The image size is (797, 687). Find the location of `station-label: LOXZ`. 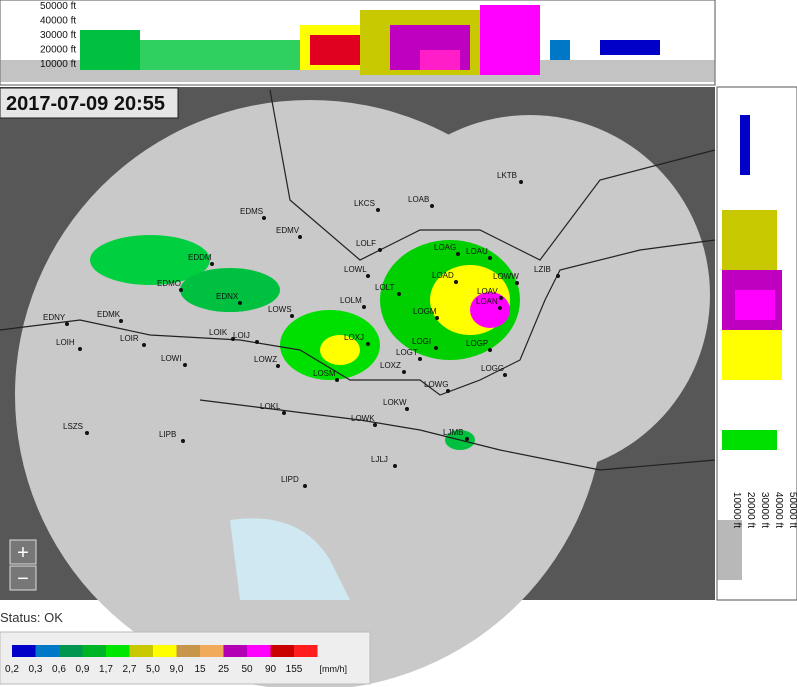

station-label: LOXZ is located at coordinates (390, 365).